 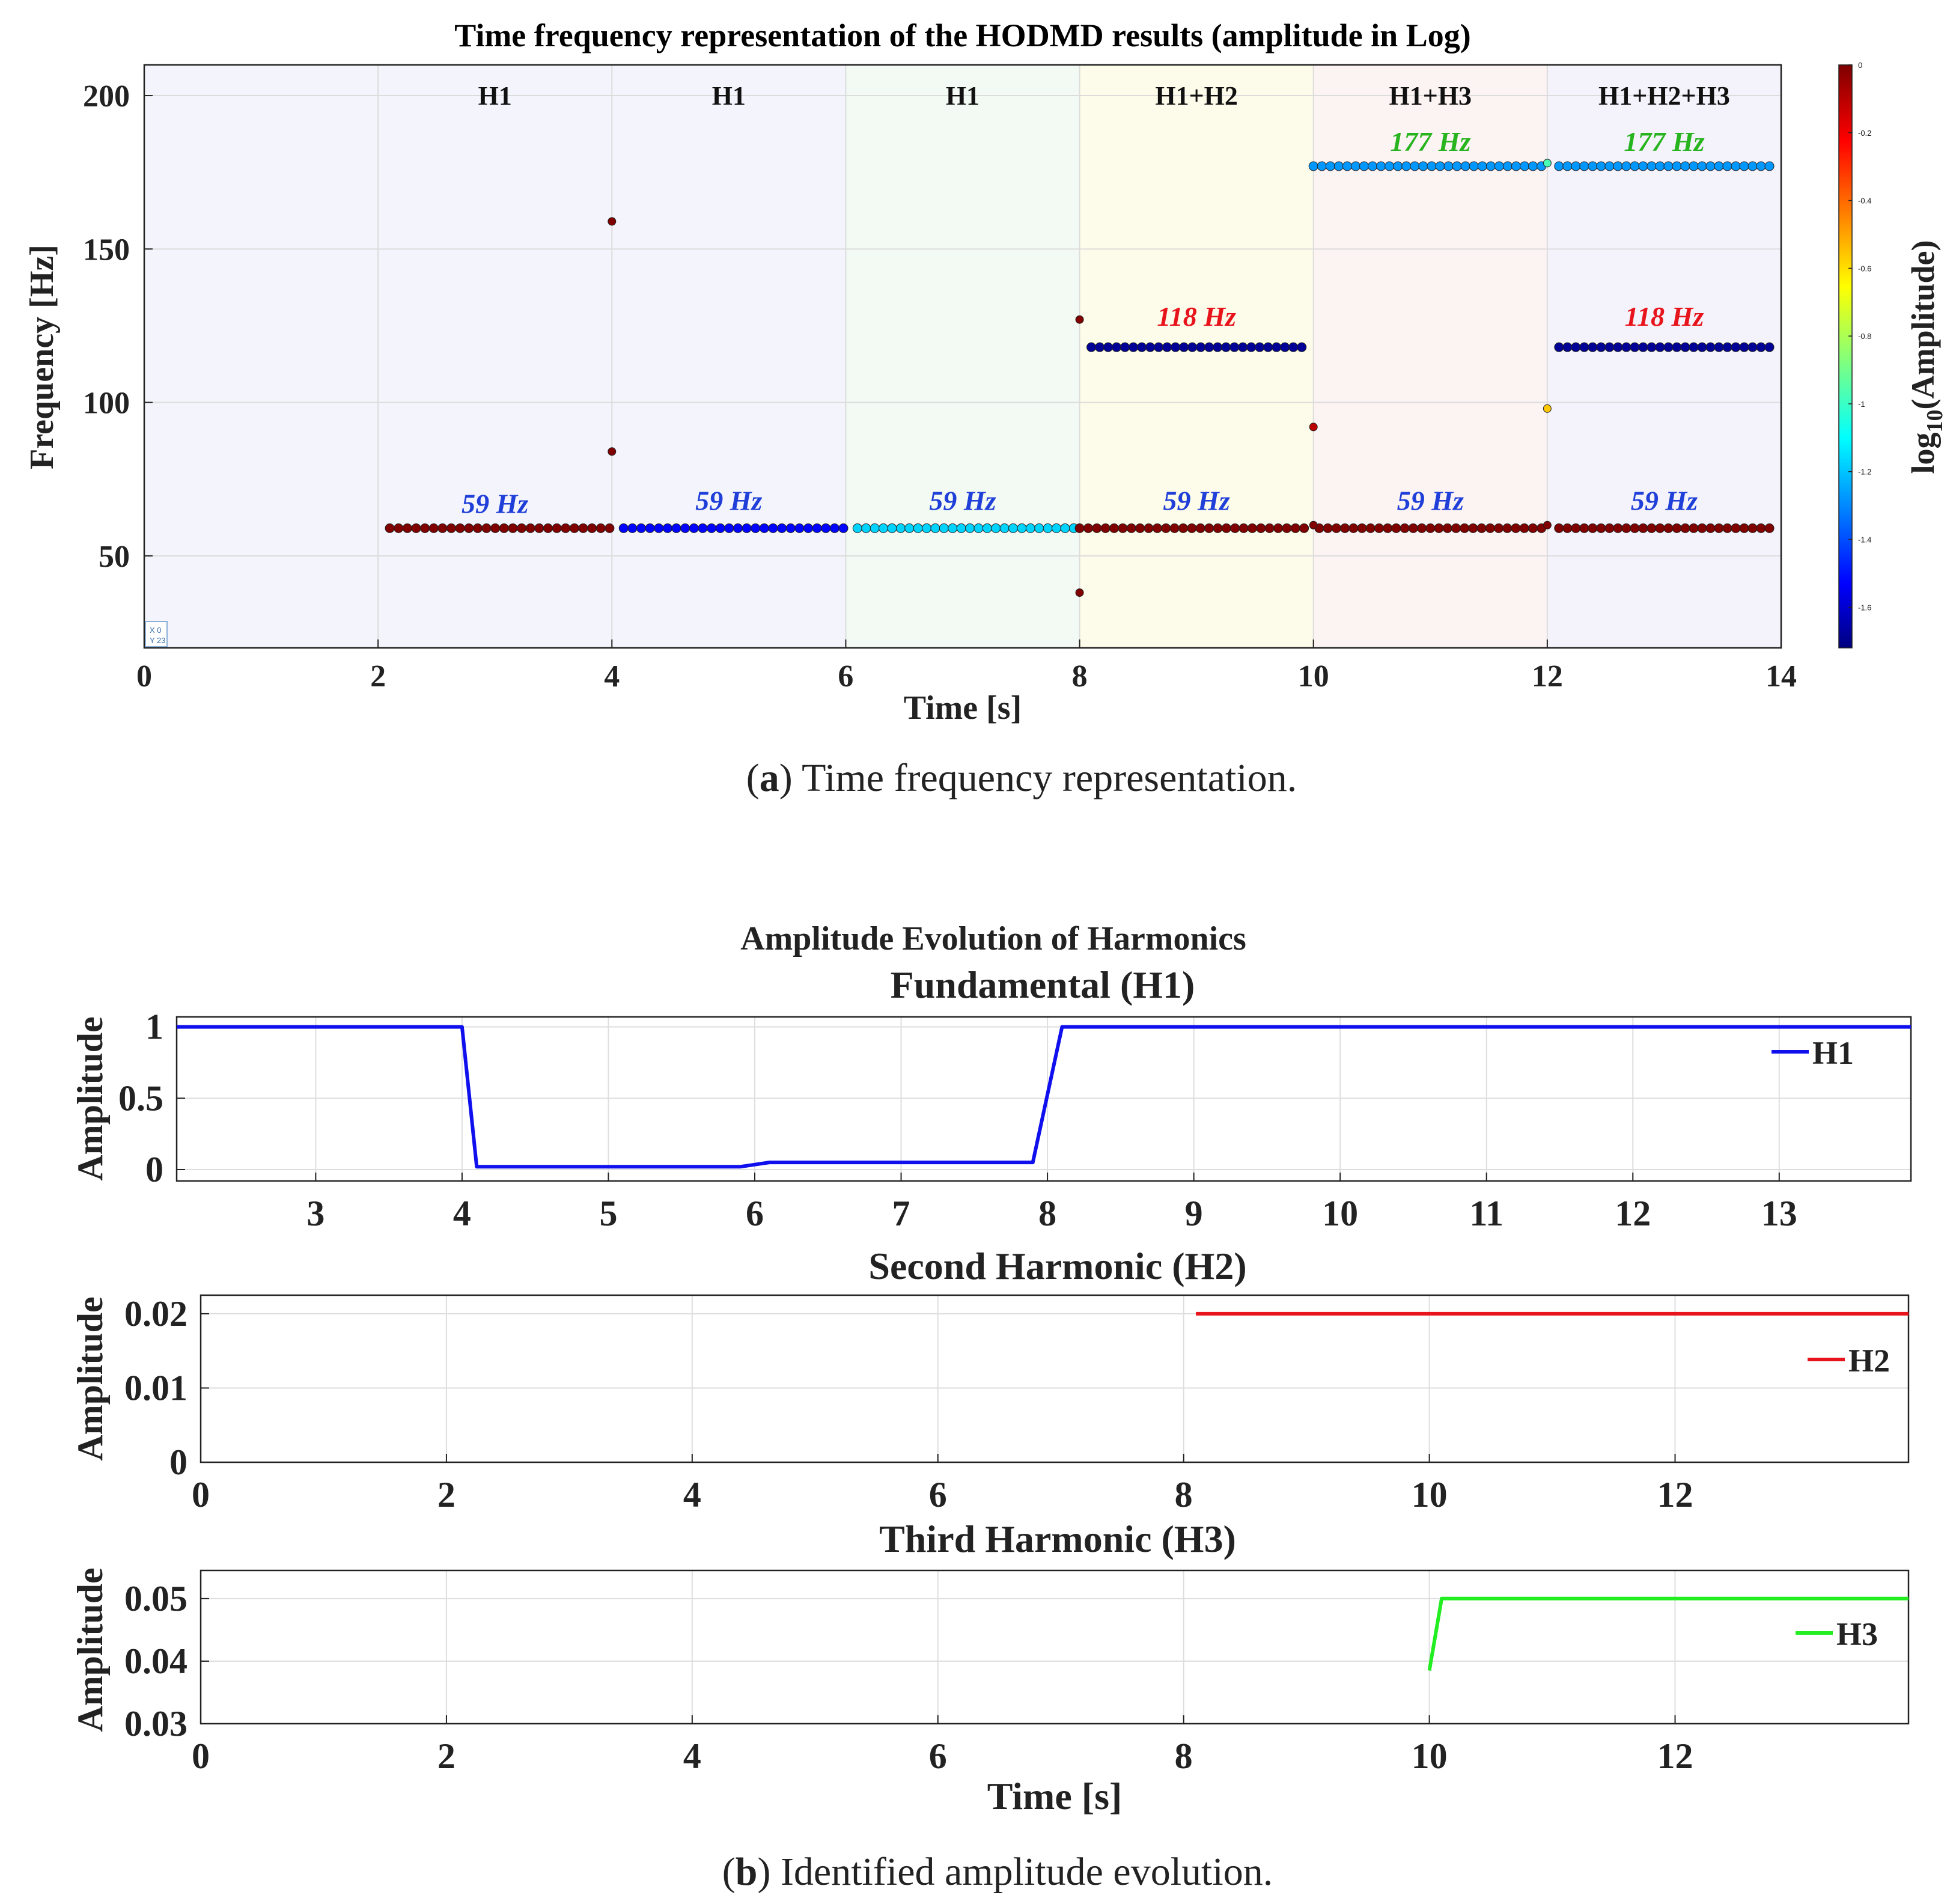 What do you see at coordinates (1864, 472) in the screenshot?
I see `colorbar-tick-label: -1.2` at bounding box center [1864, 472].